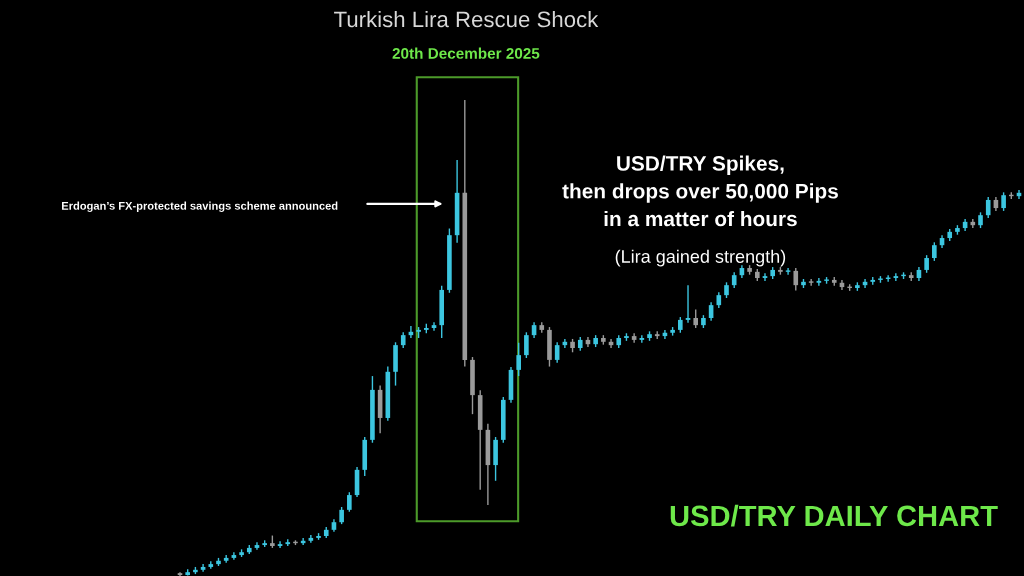 The height and width of the screenshot is (576, 1024). Describe the element at coordinates (466, 53) in the screenshot. I see `chart-subtitle: 20th December 2025` at that location.